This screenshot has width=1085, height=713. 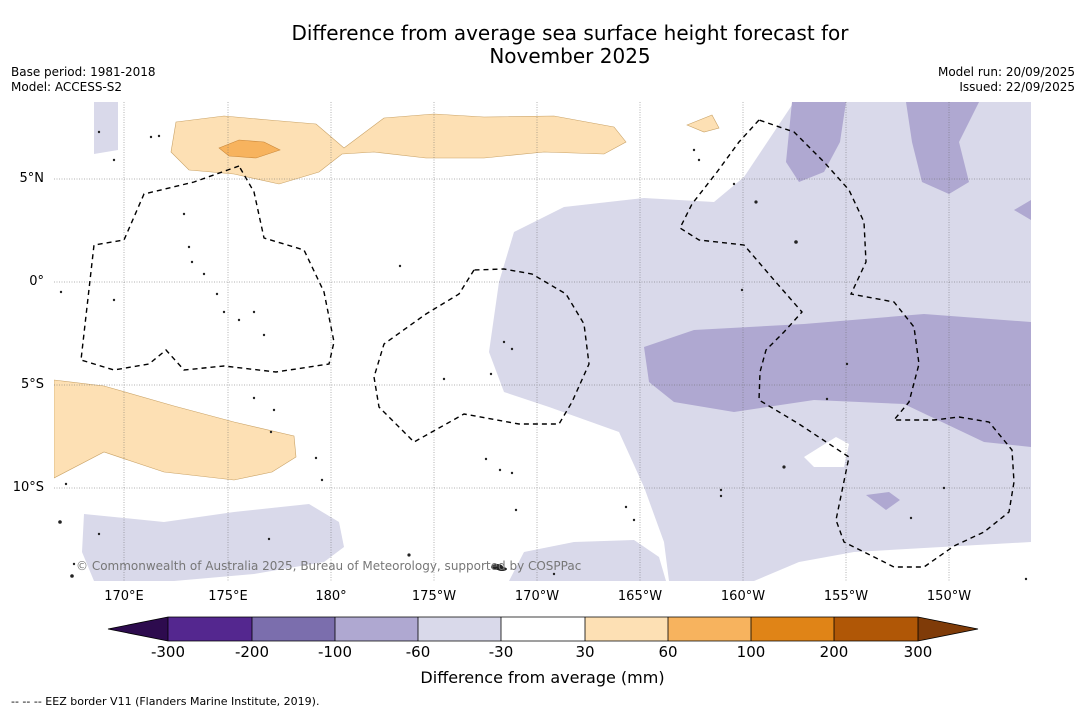 I want to click on colorbar-tick-plus30: 30, so click(x=585, y=652).